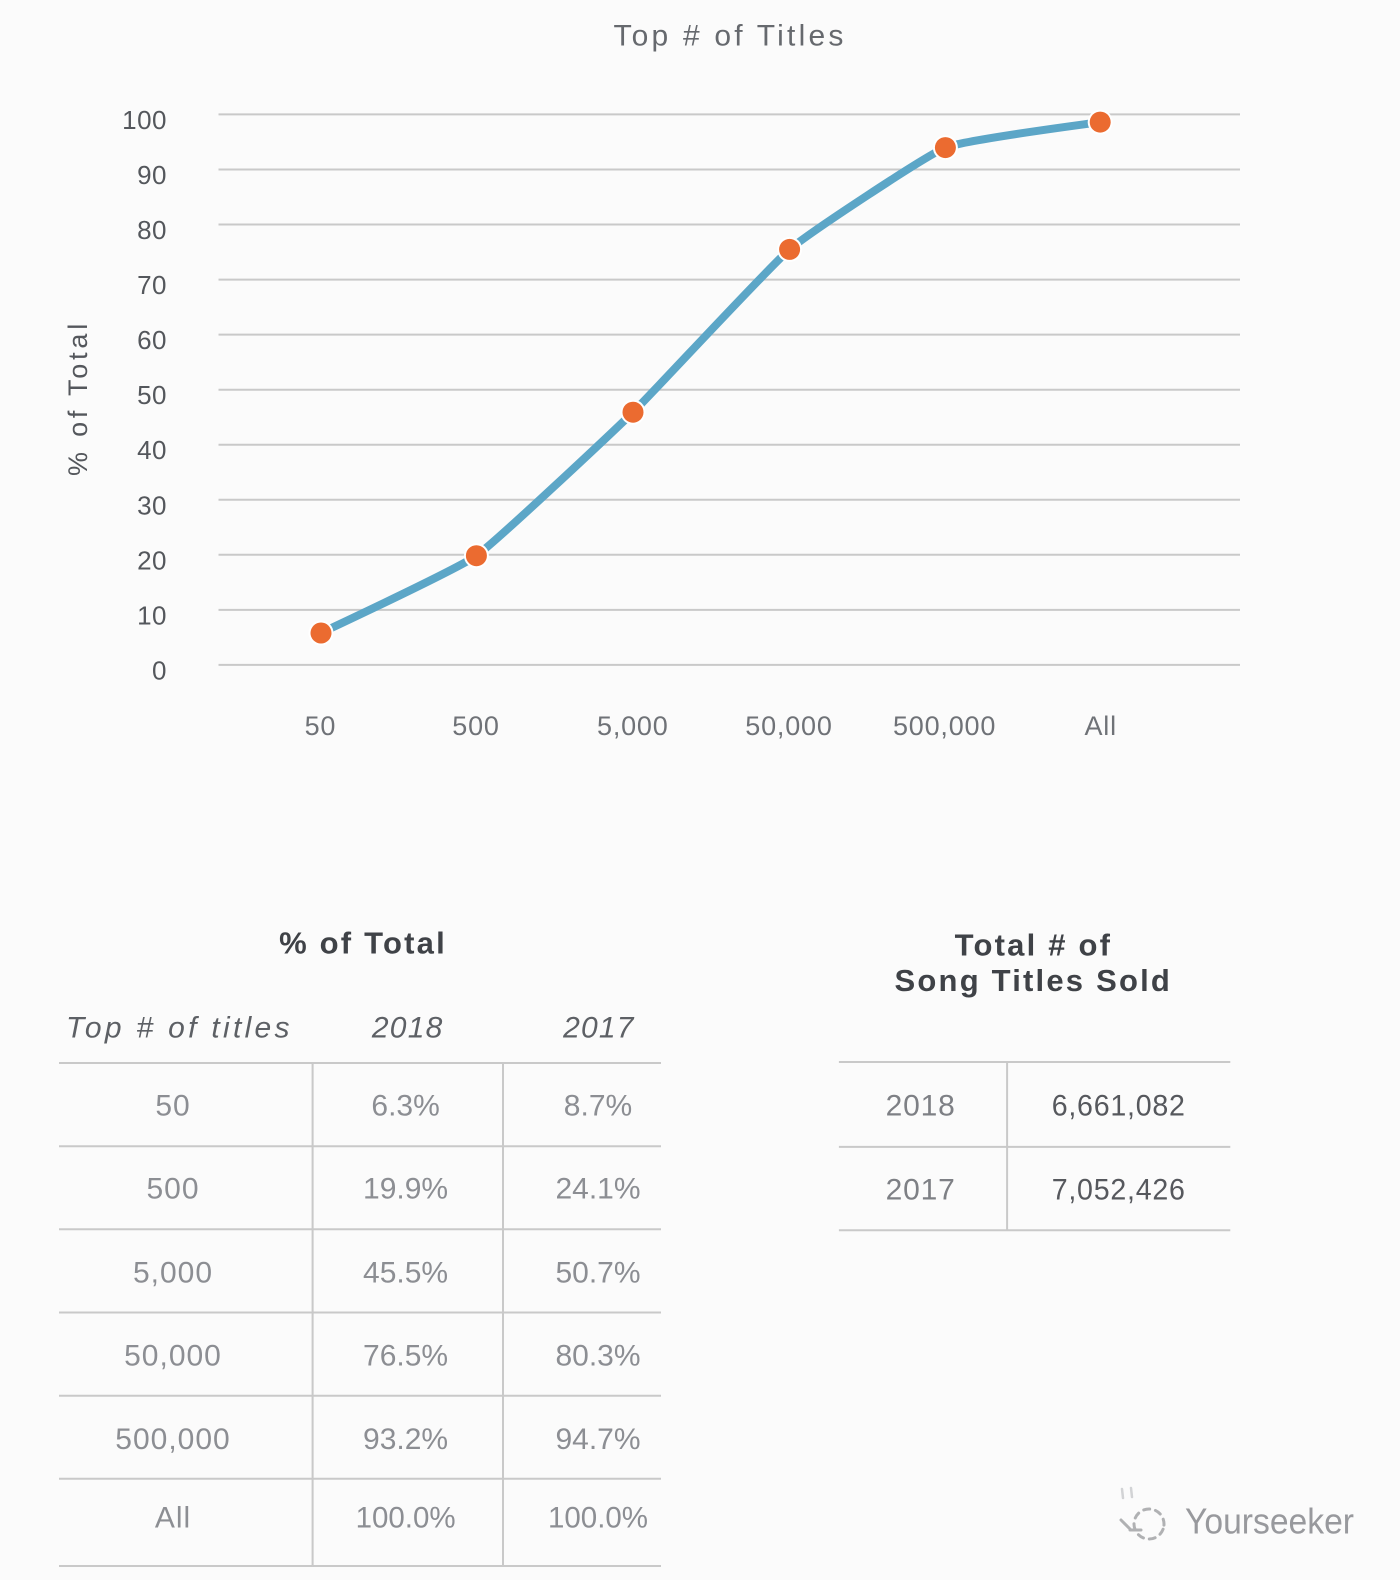  I want to click on svg-text: 60, so click(152, 340).